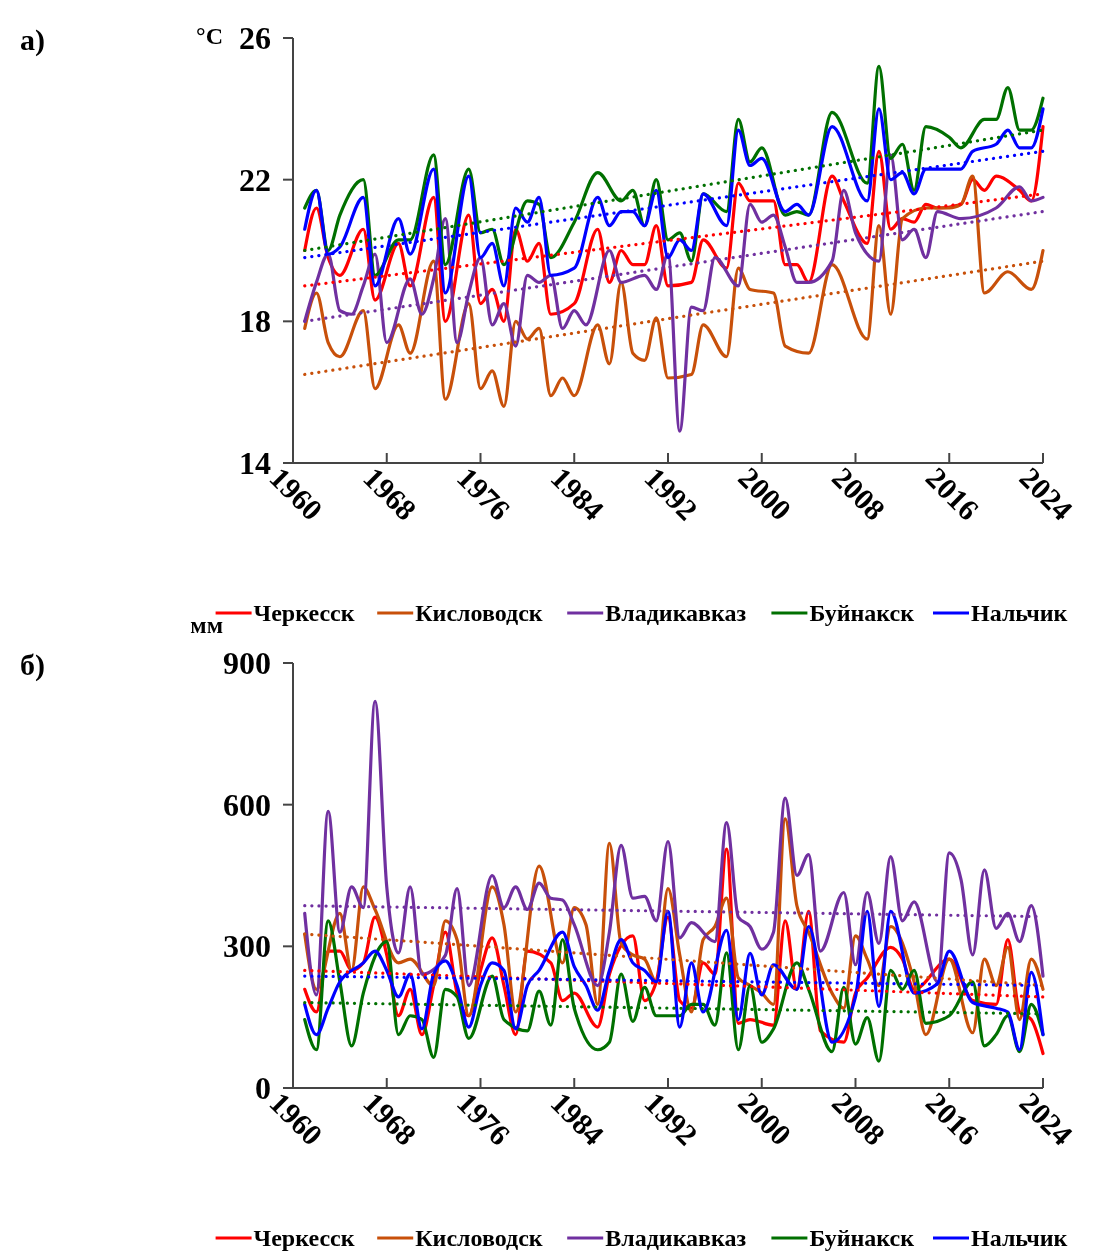  What do you see at coordinates (255, 38) in the screenshot?
I see `y-tick-label: 26` at bounding box center [255, 38].